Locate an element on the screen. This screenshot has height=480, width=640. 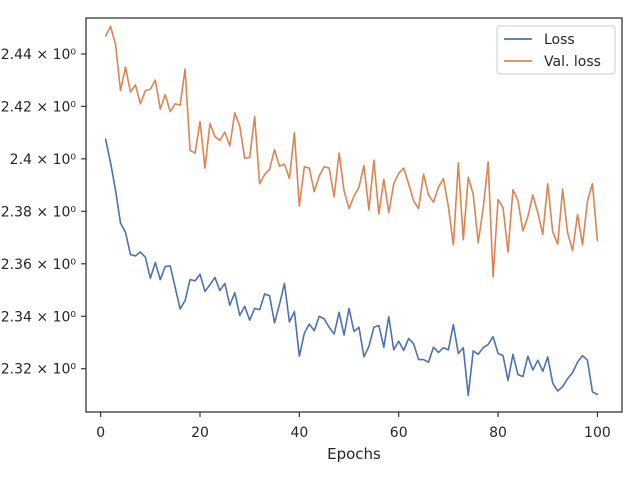
x-axis: 0 20 40 60 80 100 is located at coordinates (353, 426).